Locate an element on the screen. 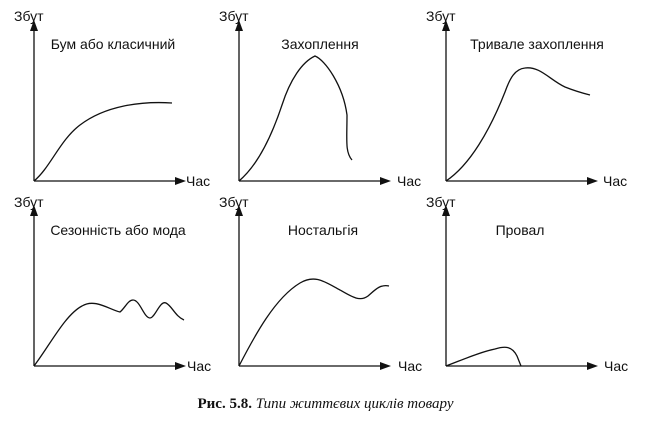  flop-curve is located at coordinates (483, 356).